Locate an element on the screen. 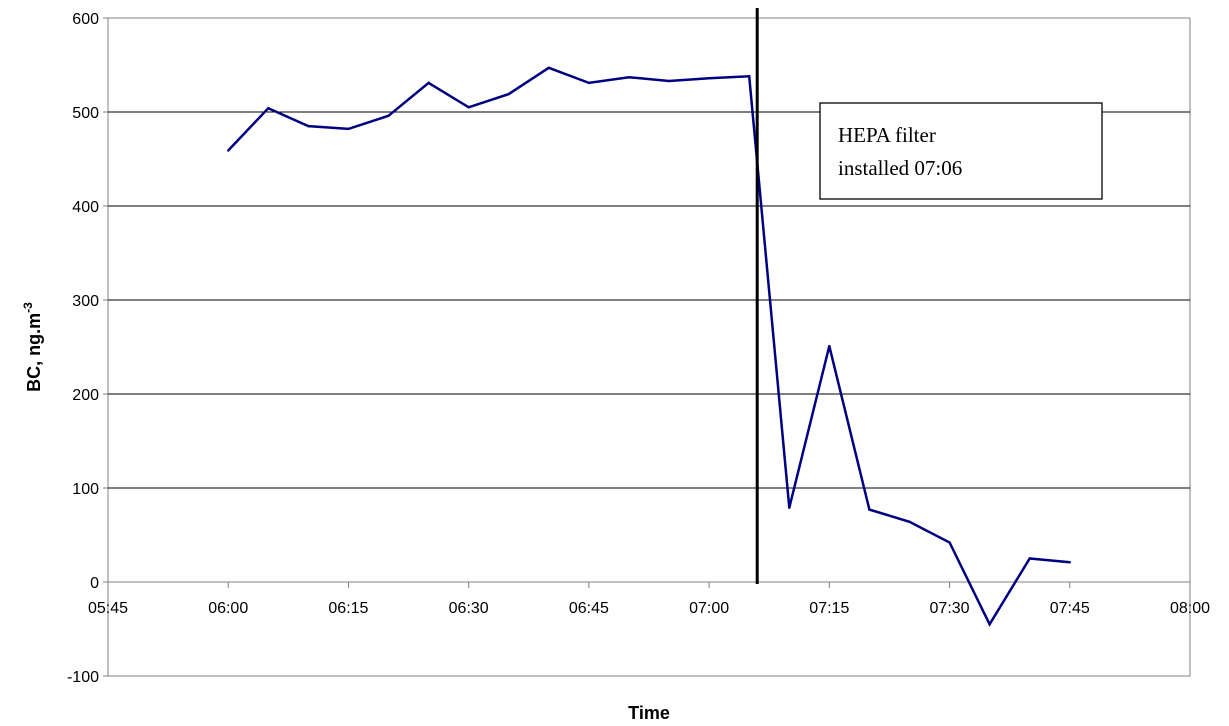 The width and height of the screenshot is (1229, 726). annotation-line-1: HEPA filter is located at coordinates (887, 135).